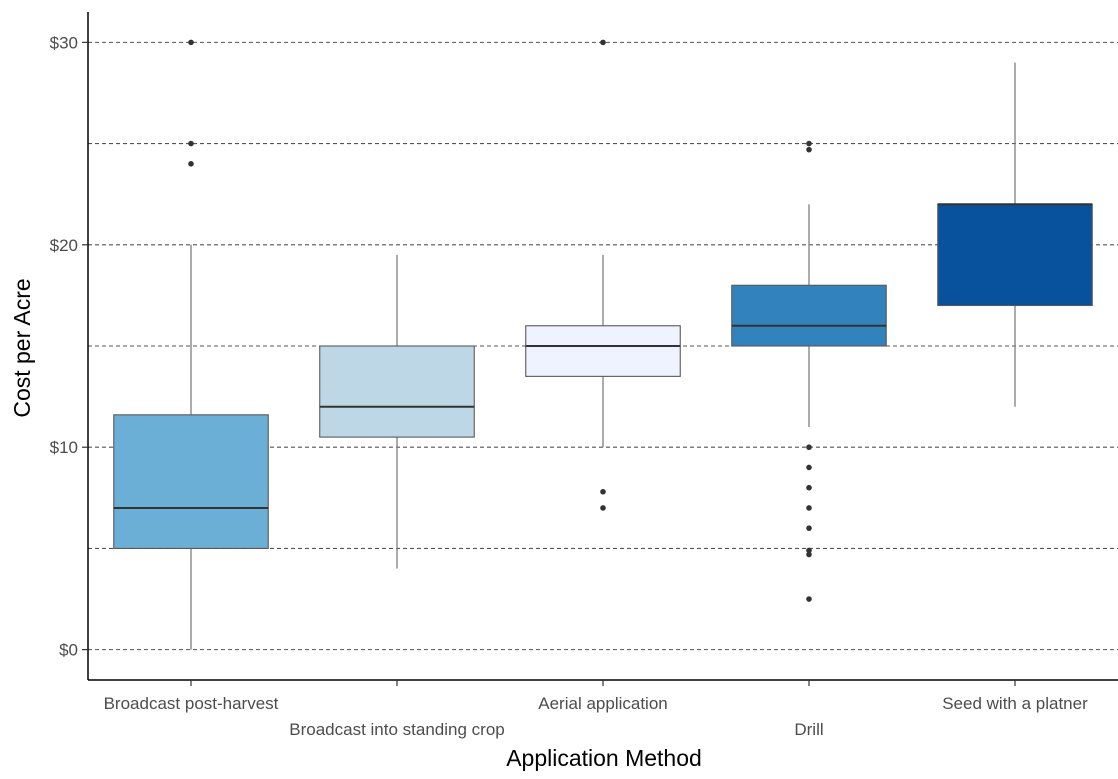 This screenshot has height=779, width=1118. What do you see at coordinates (1015, 703) in the screenshot?
I see `x-tick-label: Seed with a platner` at bounding box center [1015, 703].